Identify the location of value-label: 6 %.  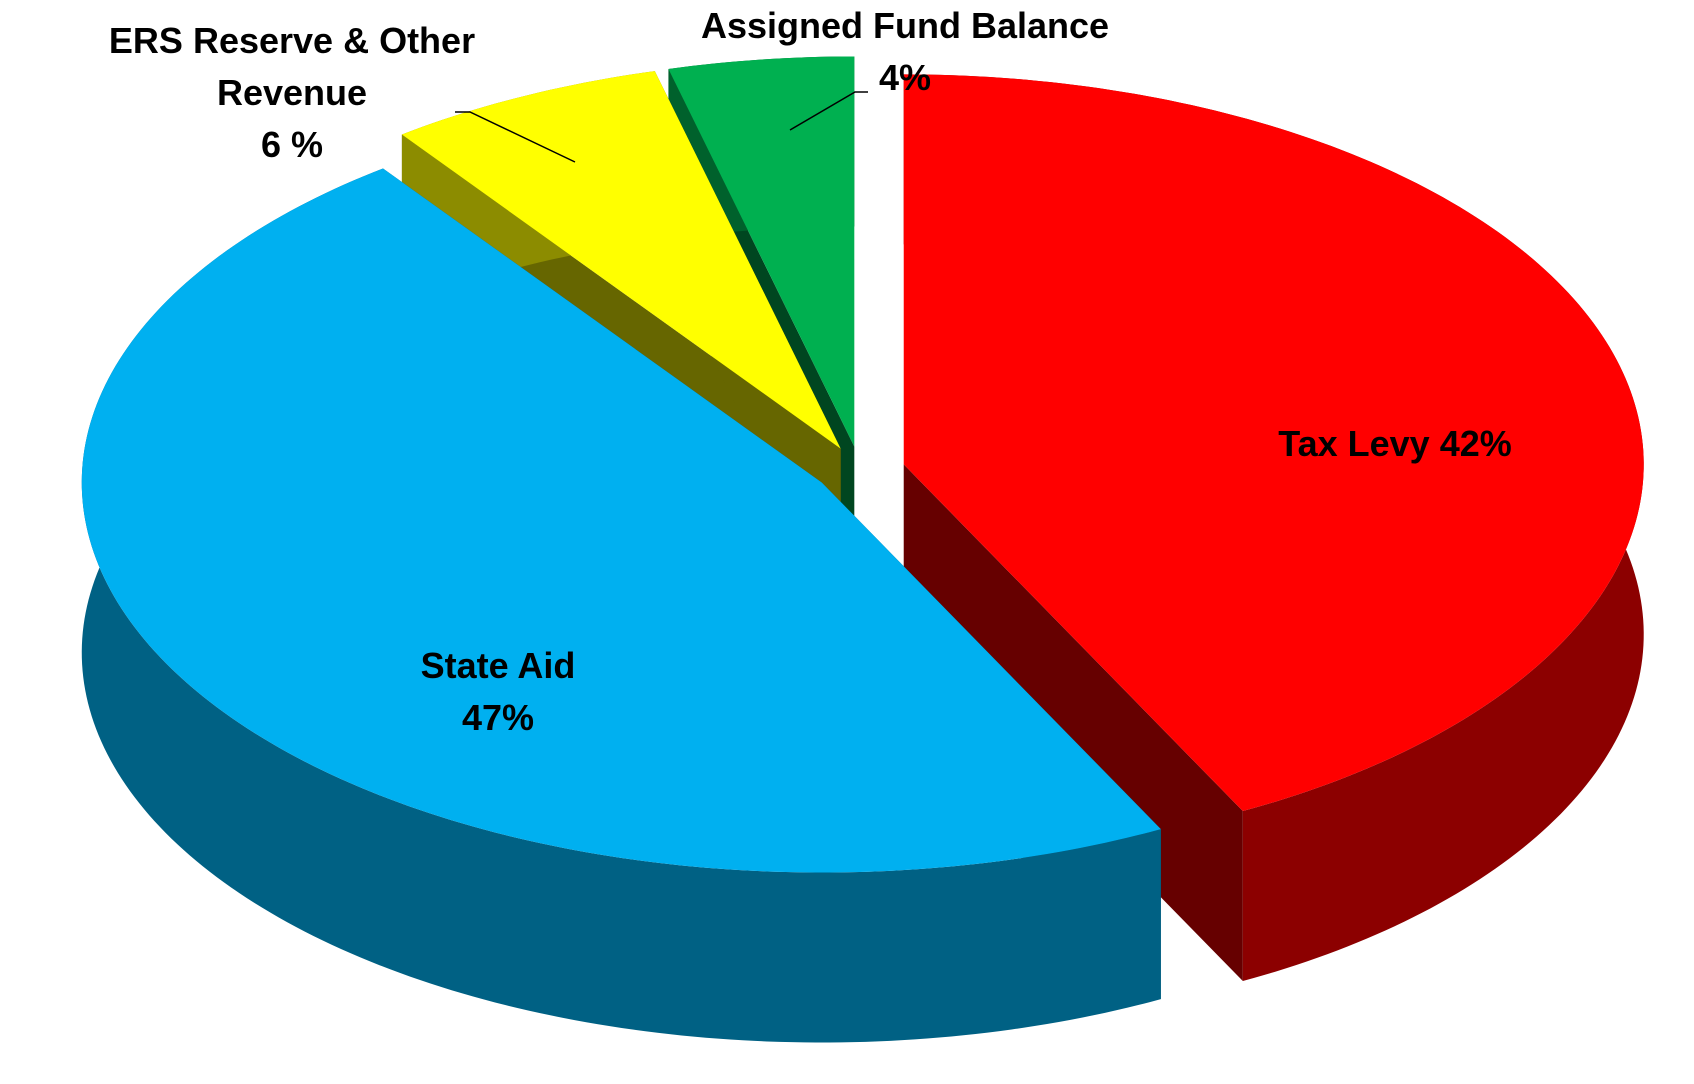
(292, 144).